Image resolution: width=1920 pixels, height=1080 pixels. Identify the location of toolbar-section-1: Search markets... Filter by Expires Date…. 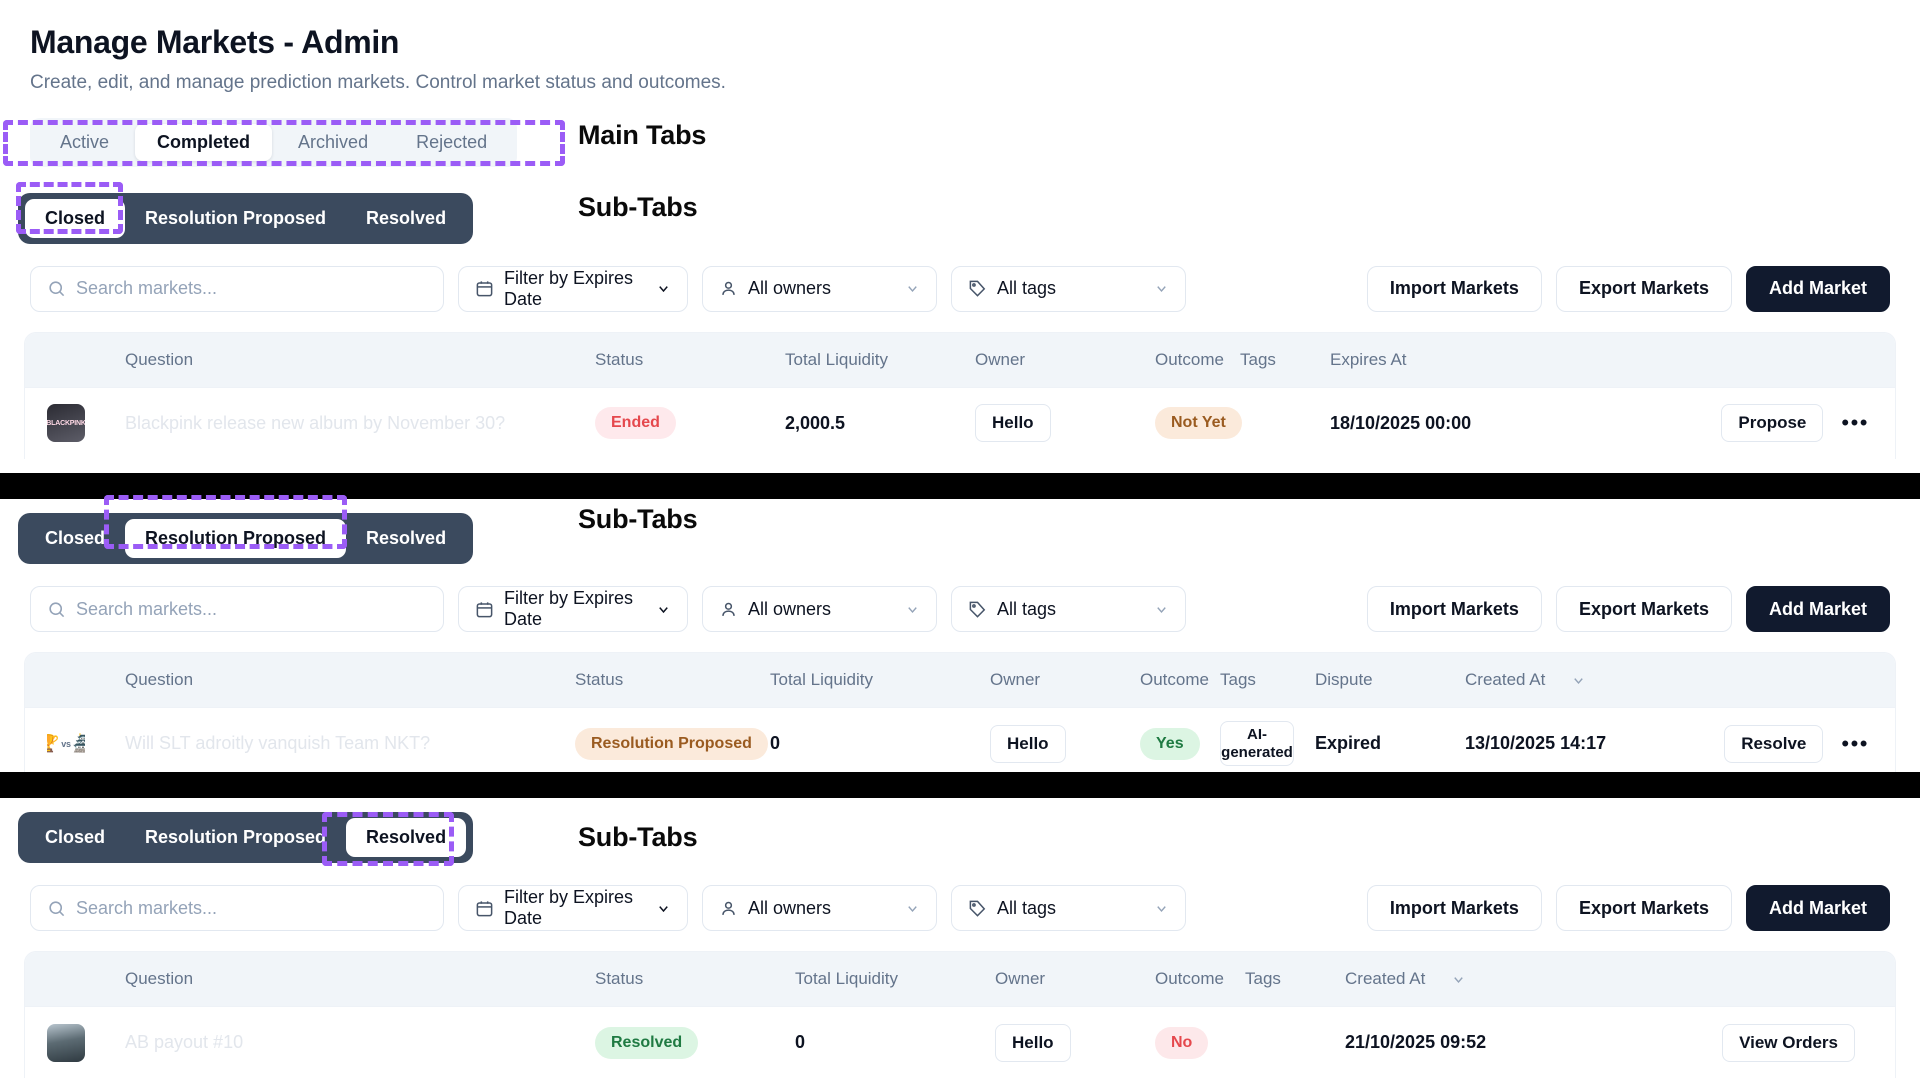
(960, 288).